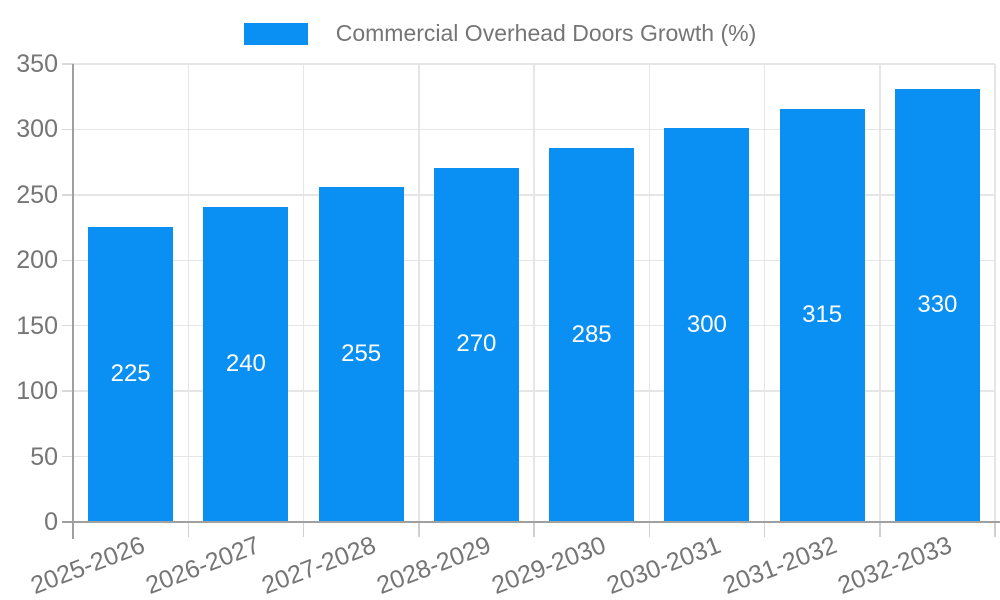 The width and height of the screenshot is (1000, 600). Describe the element at coordinates (51, 522) in the screenshot. I see `y-tick-label: 0` at that location.